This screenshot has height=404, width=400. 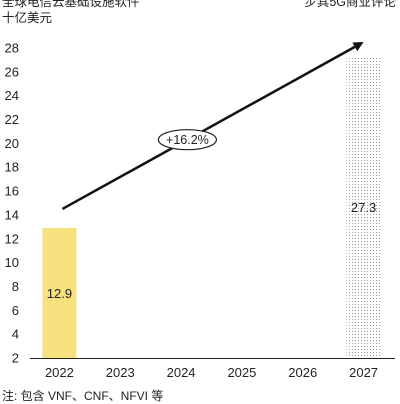 I want to click on x-axis-ticks: 2022 2023 2024 2025 2026 2027, so click(x=211, y=372).